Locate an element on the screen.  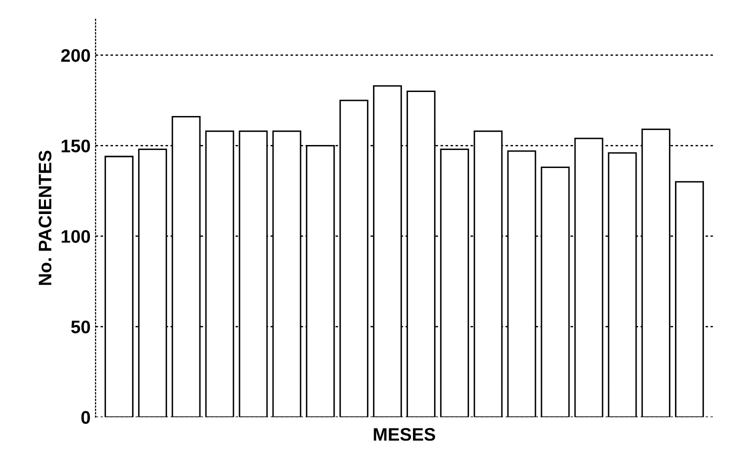
y-tick-label: 50 is located at coordinates (80, 327).